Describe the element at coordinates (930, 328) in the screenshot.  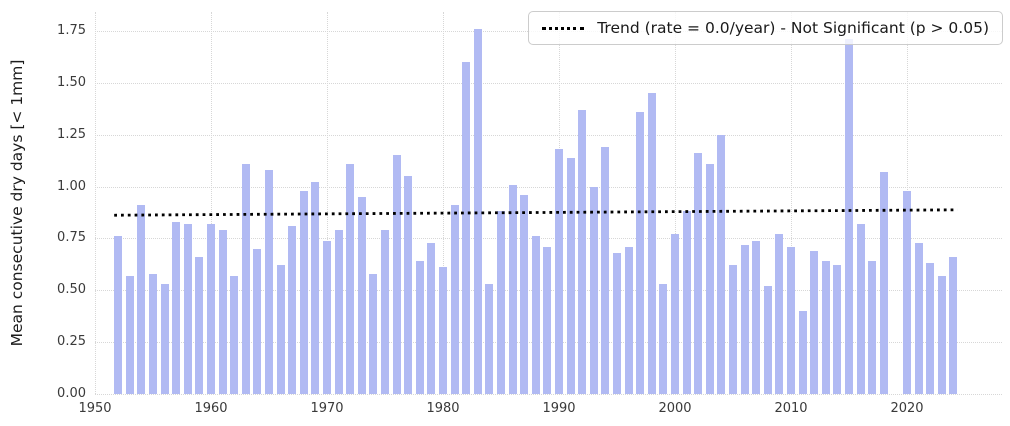
I see `bar-2022` at that location.